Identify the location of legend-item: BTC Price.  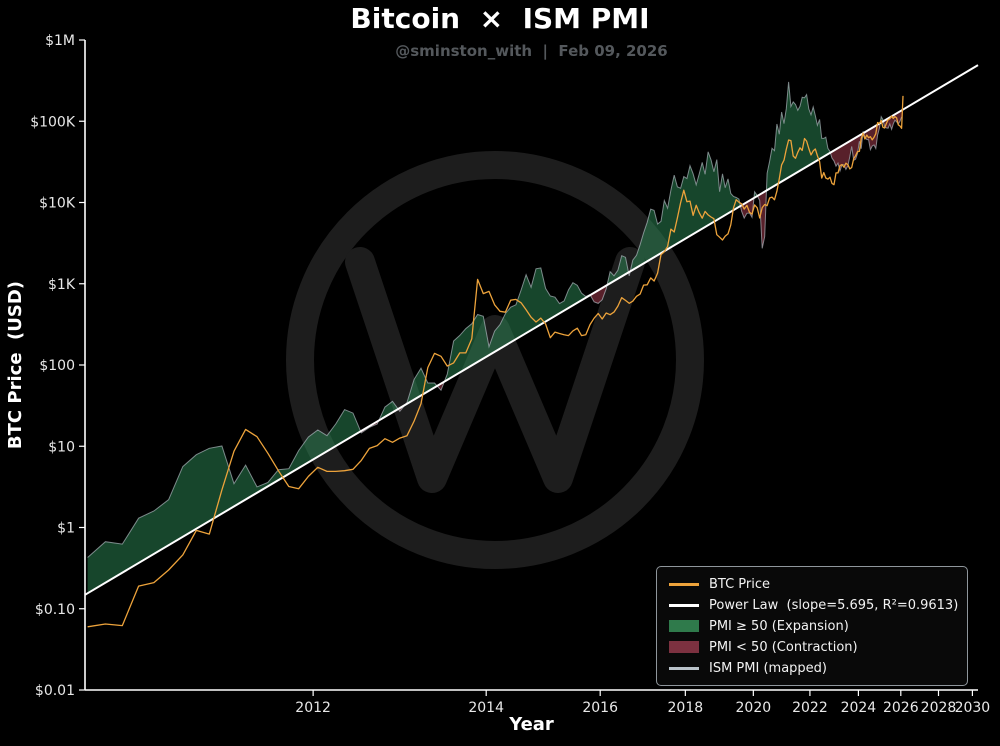
(812, 584).